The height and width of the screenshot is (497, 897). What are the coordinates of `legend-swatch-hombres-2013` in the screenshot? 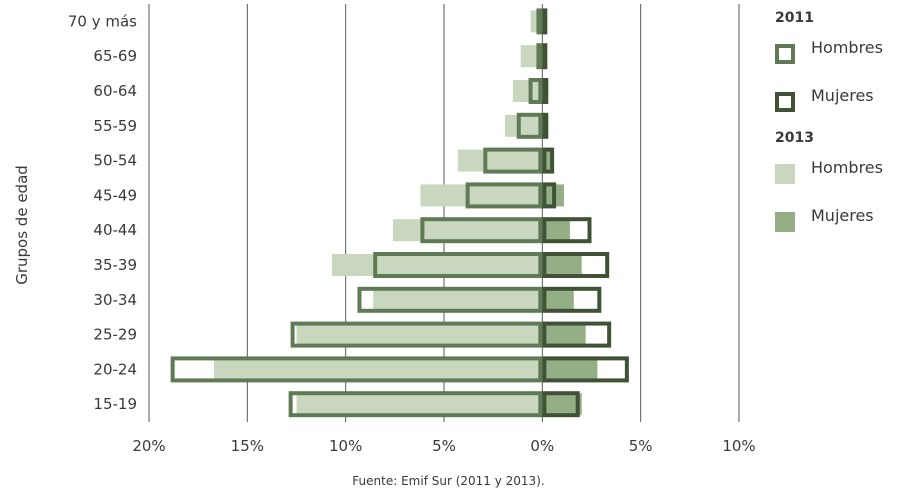 It's located at (785, 174).